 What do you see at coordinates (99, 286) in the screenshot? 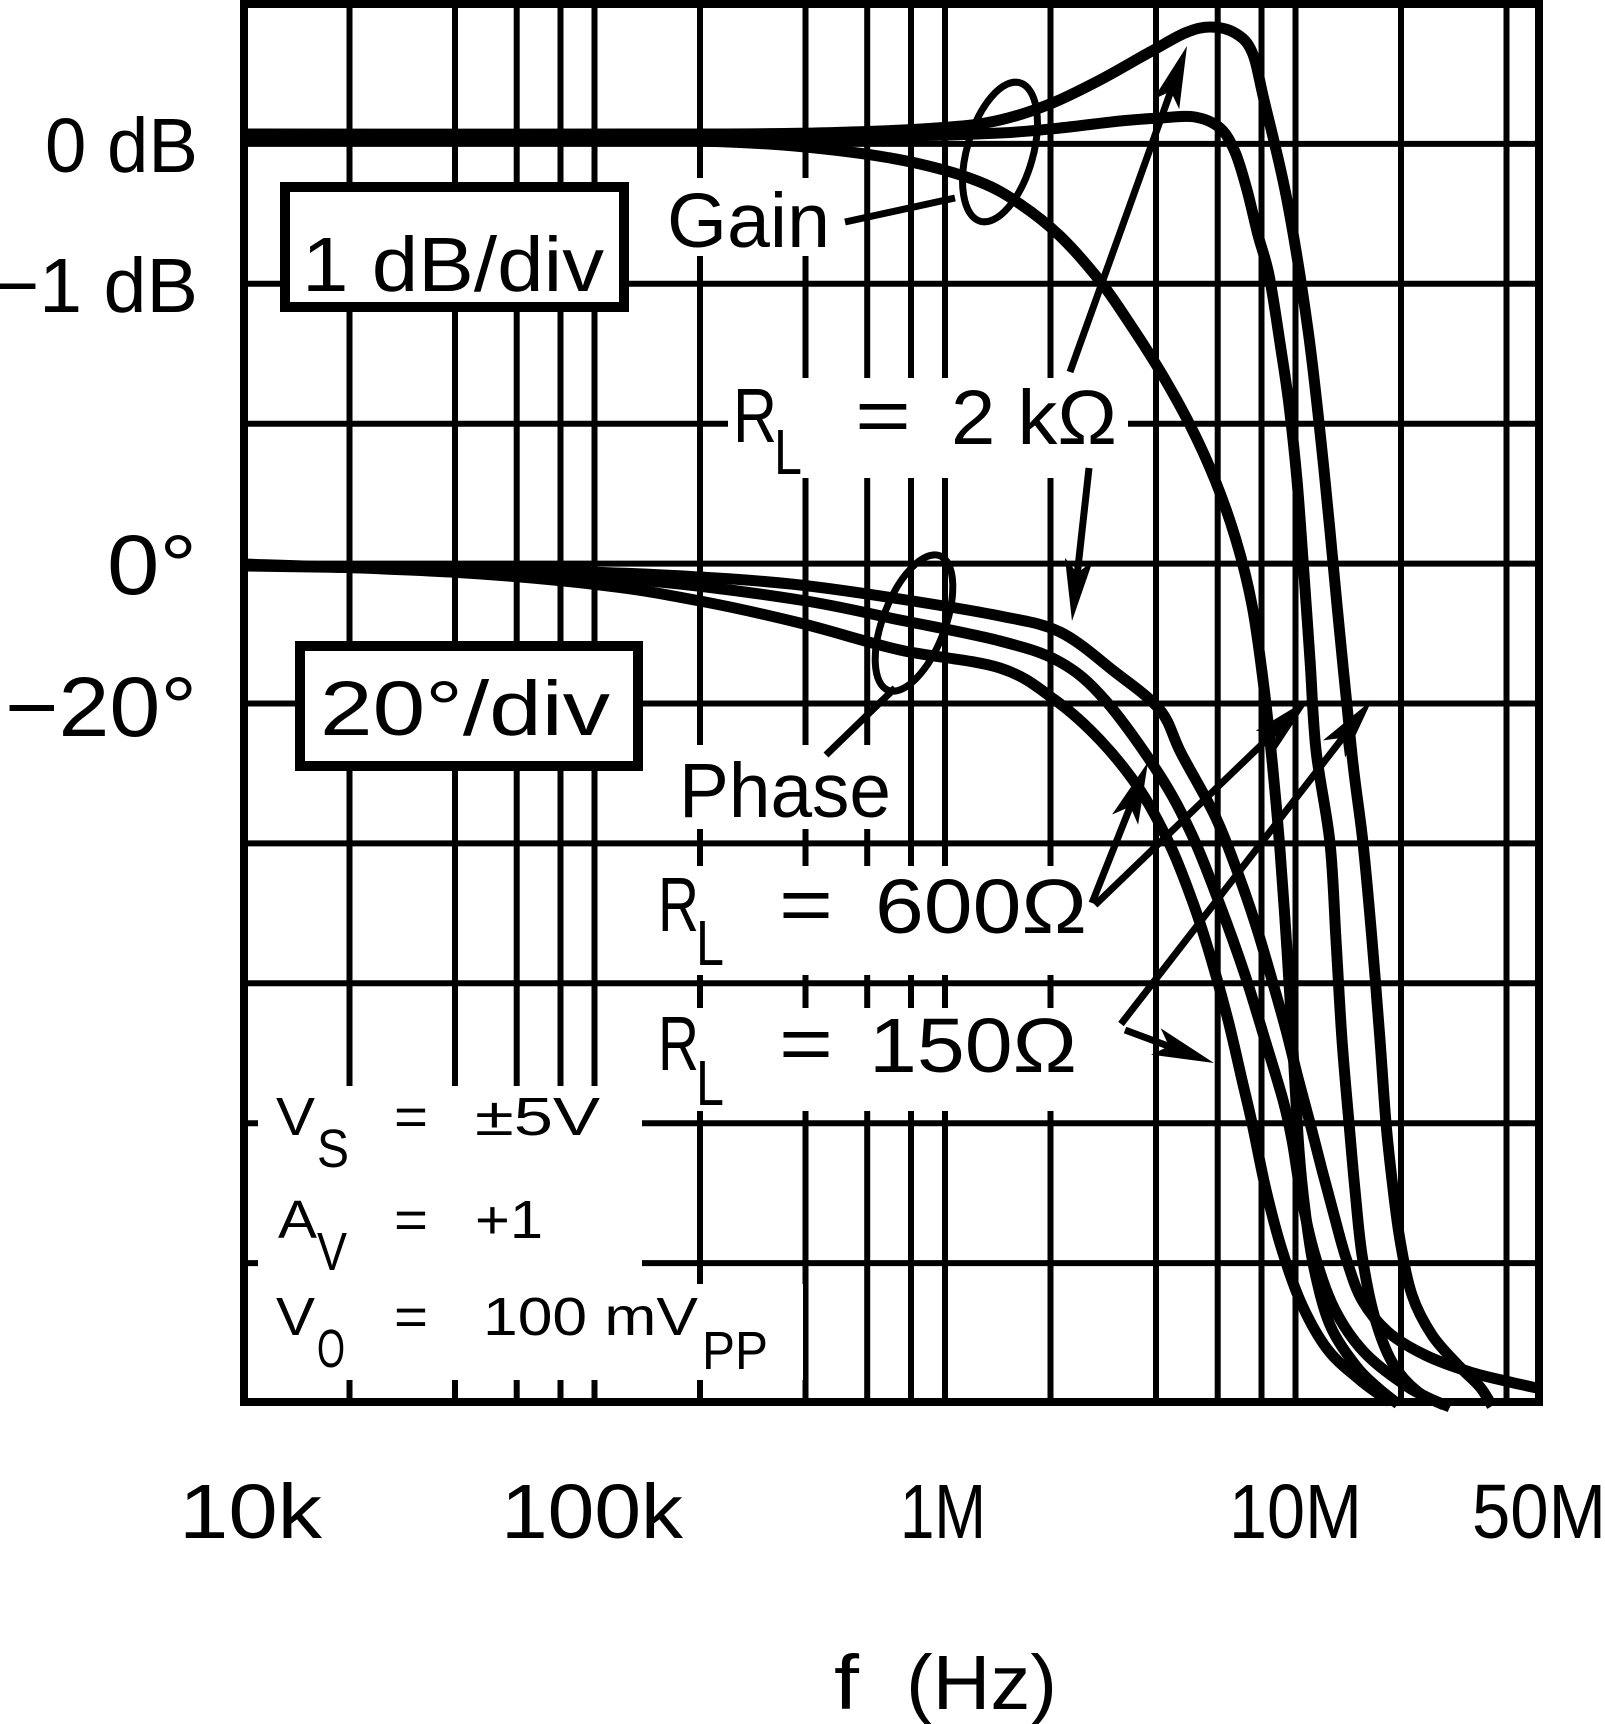
I see `svg-text: −1 dB` at bounding box center [99, 286].